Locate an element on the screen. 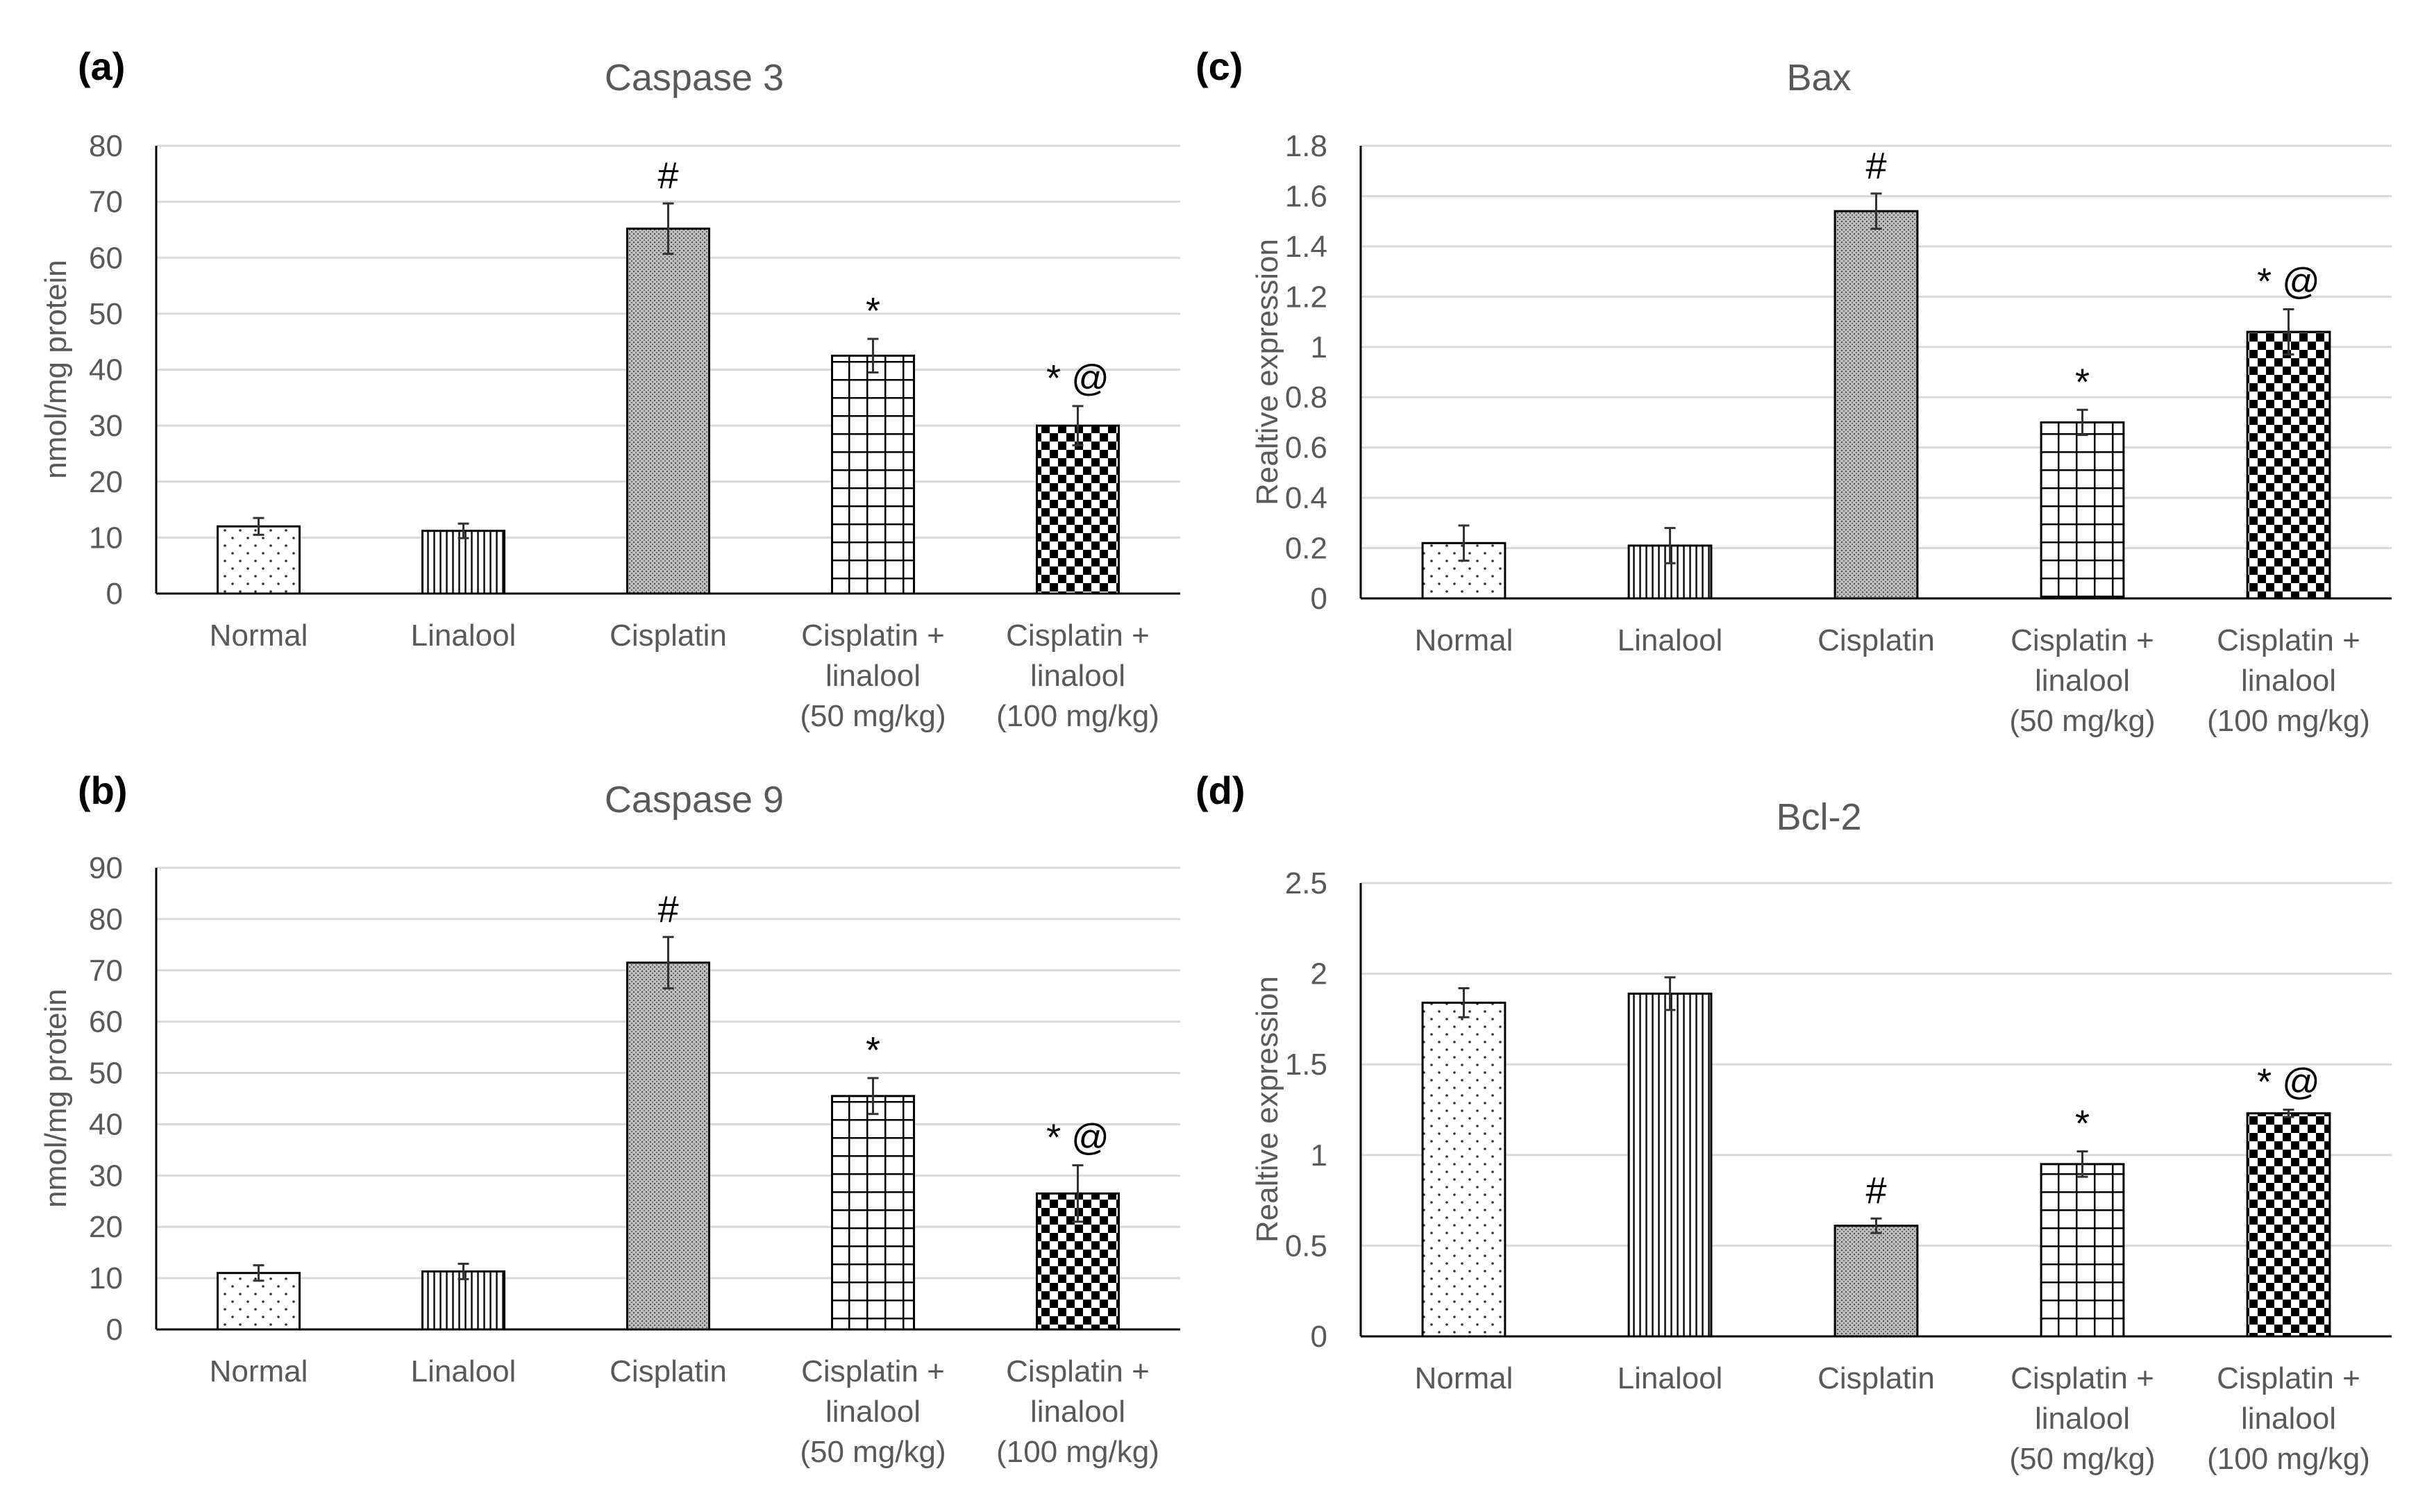  y-tick-label: 1.4 is located at coordinates (1306, 247).